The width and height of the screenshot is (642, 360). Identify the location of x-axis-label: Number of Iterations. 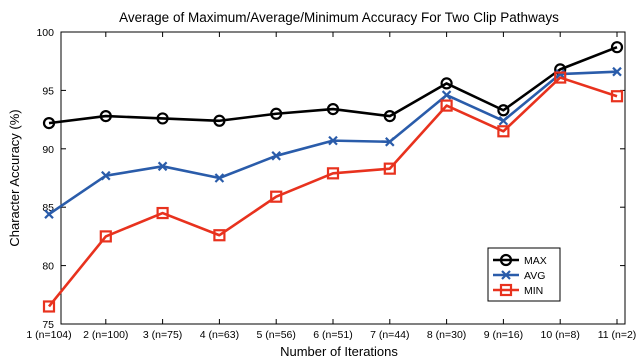
(339, 351).